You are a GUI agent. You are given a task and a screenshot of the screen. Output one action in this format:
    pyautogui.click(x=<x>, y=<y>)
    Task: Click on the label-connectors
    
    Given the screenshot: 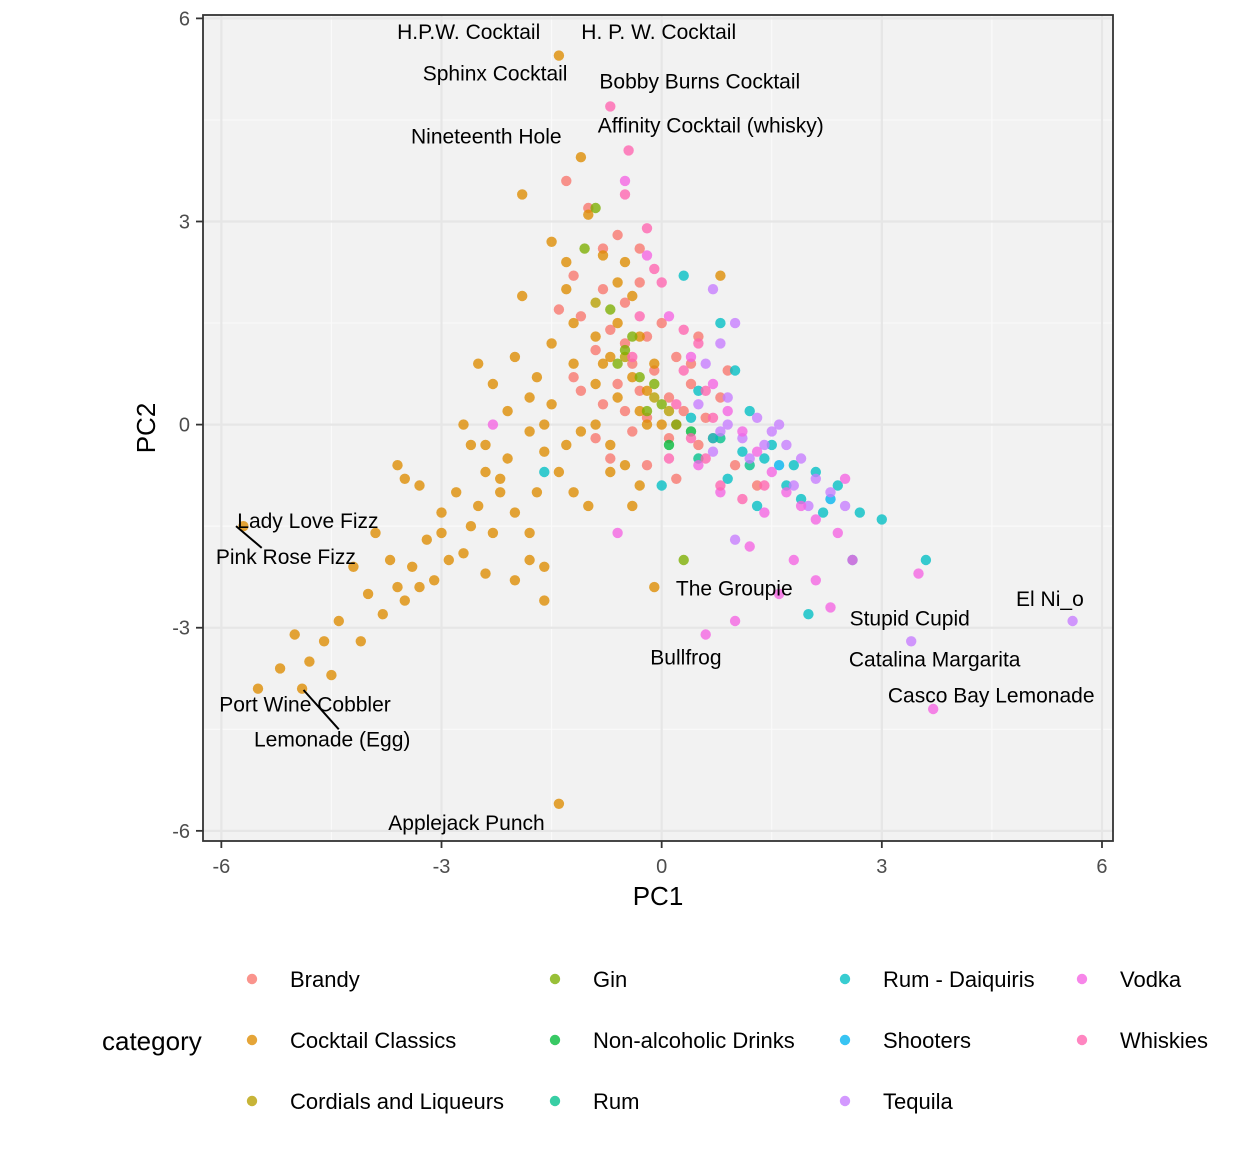 What is the action you would take?
    pyautogui.click(x=287, y=627)
    